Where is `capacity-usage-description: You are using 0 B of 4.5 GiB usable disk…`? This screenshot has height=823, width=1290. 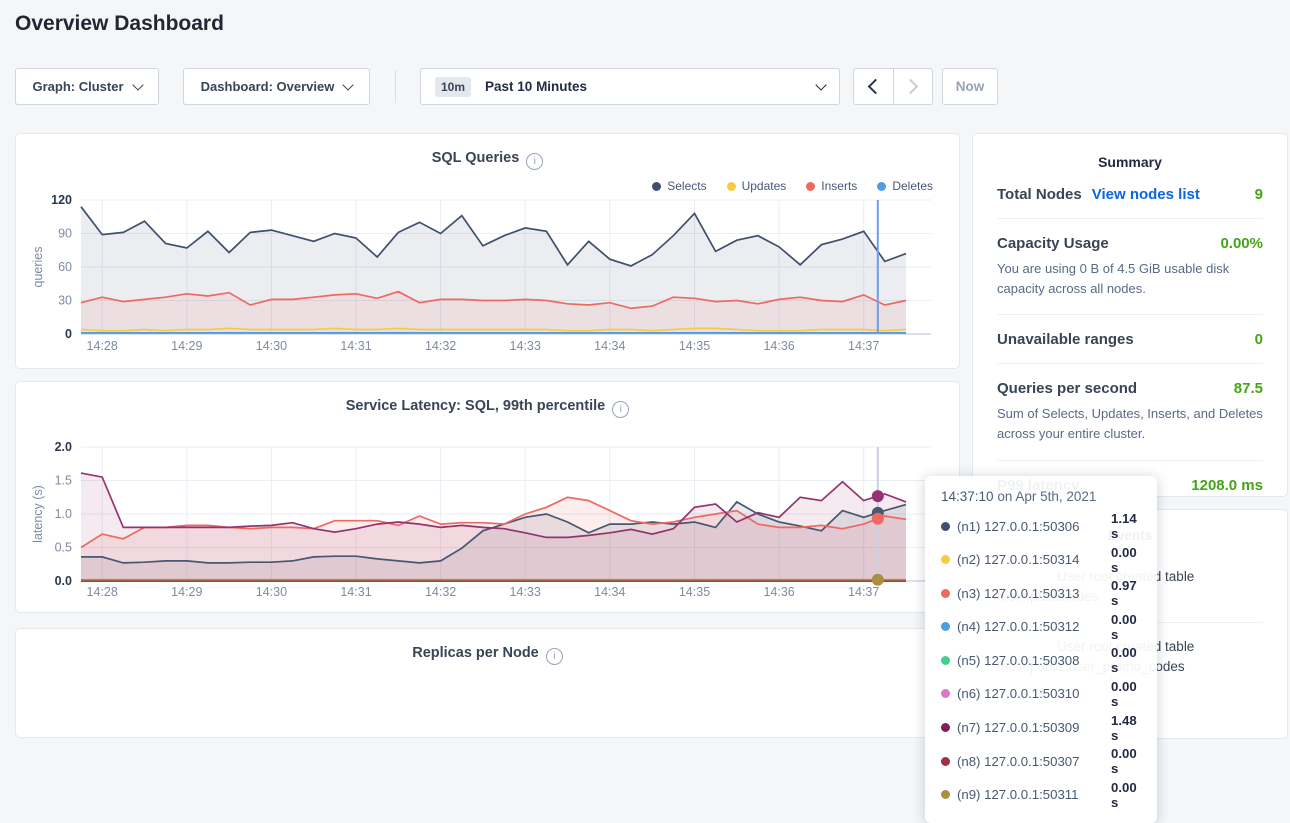
capacity-usage-description: You are using 0 B of 4.5 GiB usable disk… is located at coordinates (1113, 279).